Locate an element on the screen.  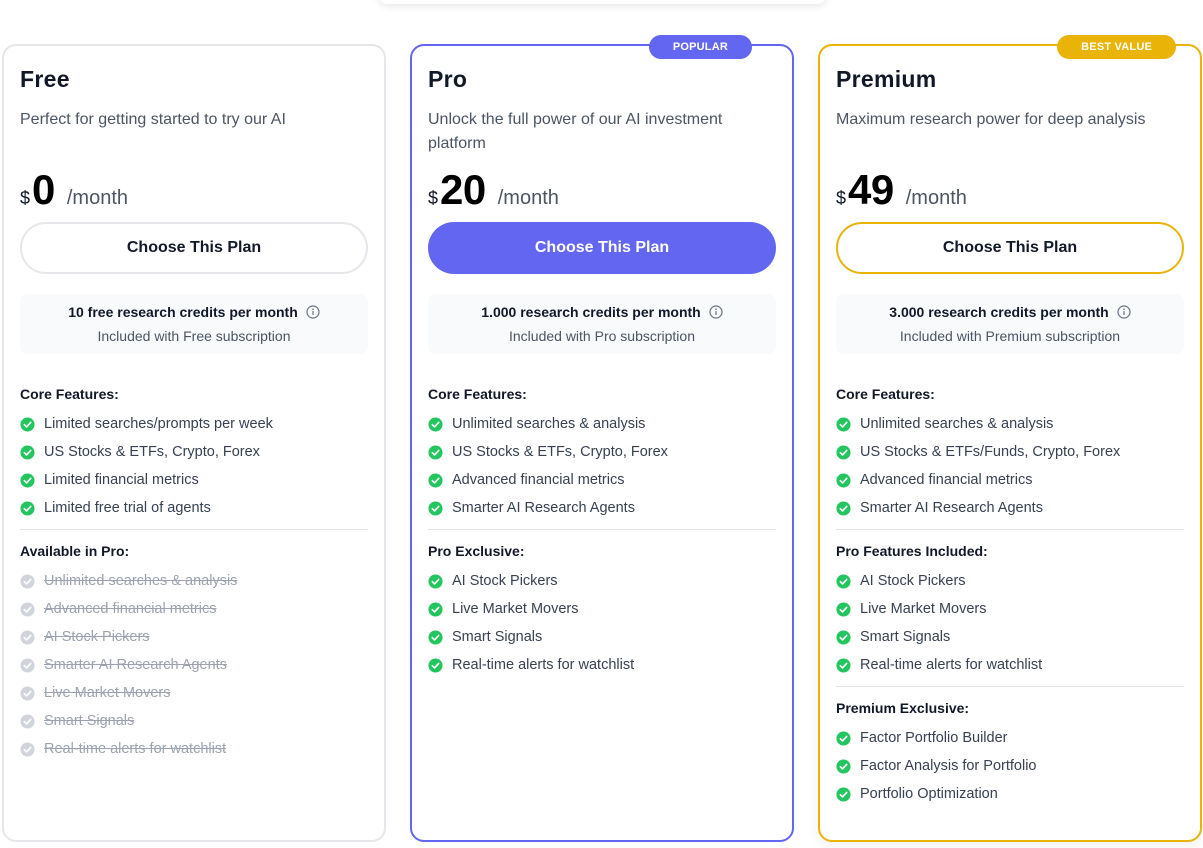
feature-item: Limited financial metrics is located at coordinates (194, 480).